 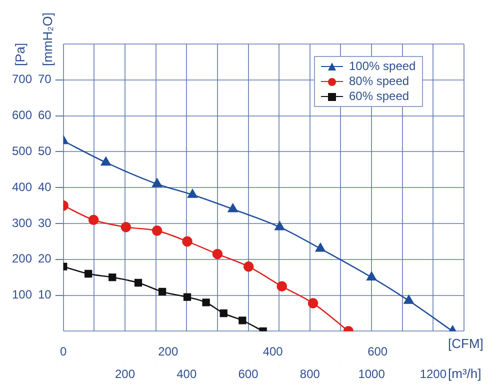 I want to click on x2-tick-label: 0, so click(x=64, y=351).